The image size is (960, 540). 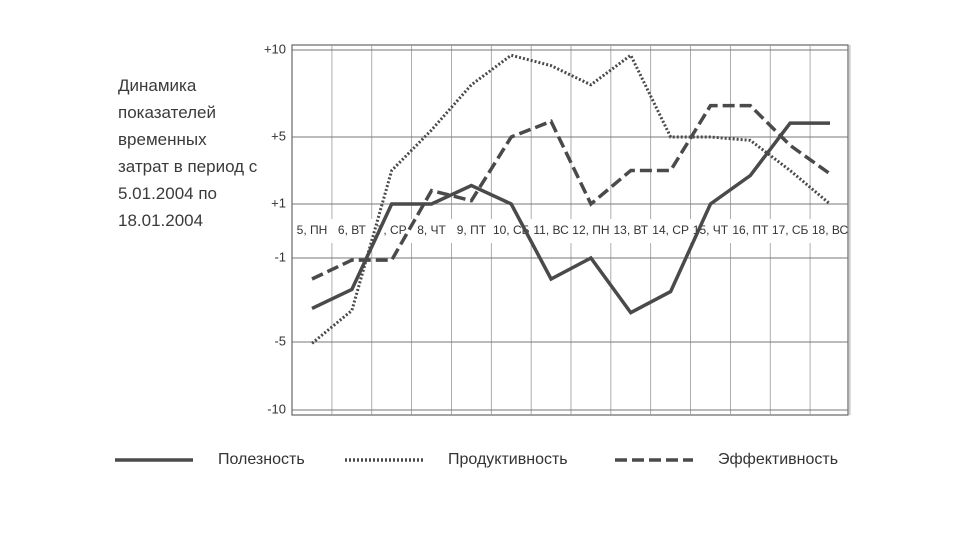 What do you see at coordinates (280, 340) in the screenshot?
I see `y-tick-label: -5` at bounding box center [280, 340].